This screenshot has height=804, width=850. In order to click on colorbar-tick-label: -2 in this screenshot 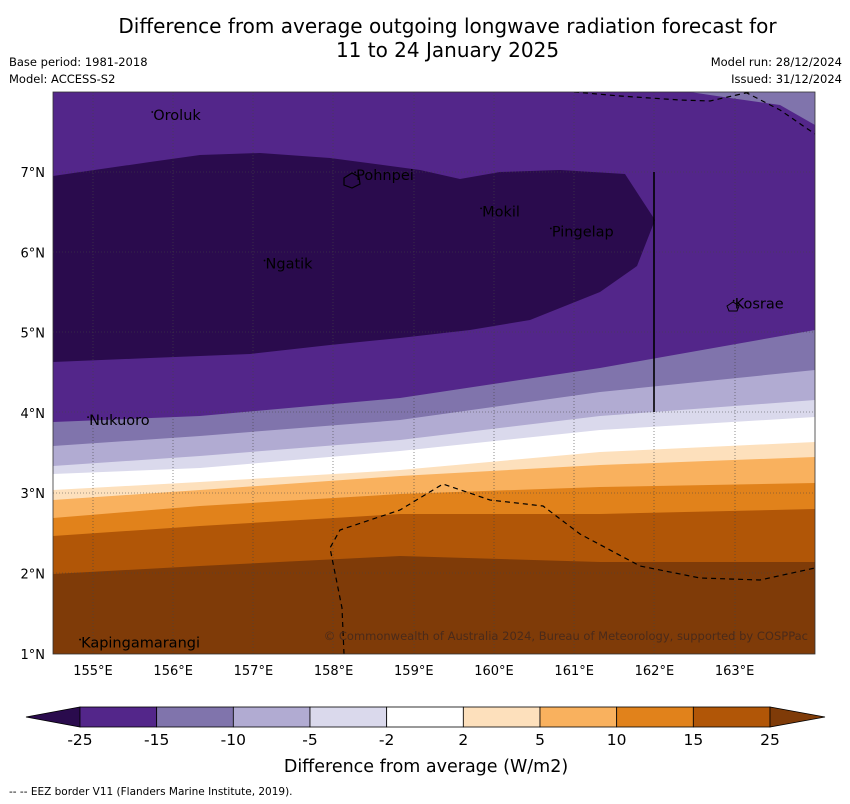, I will do `click(386, 740)`.